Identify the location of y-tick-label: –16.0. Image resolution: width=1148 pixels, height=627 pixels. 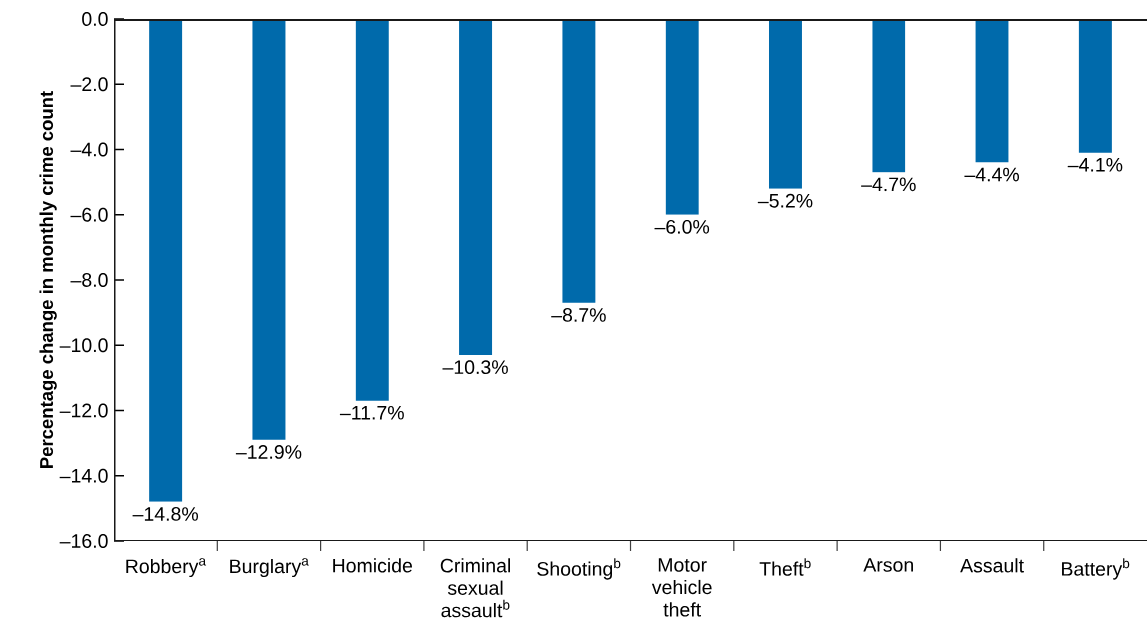
(83, 541).